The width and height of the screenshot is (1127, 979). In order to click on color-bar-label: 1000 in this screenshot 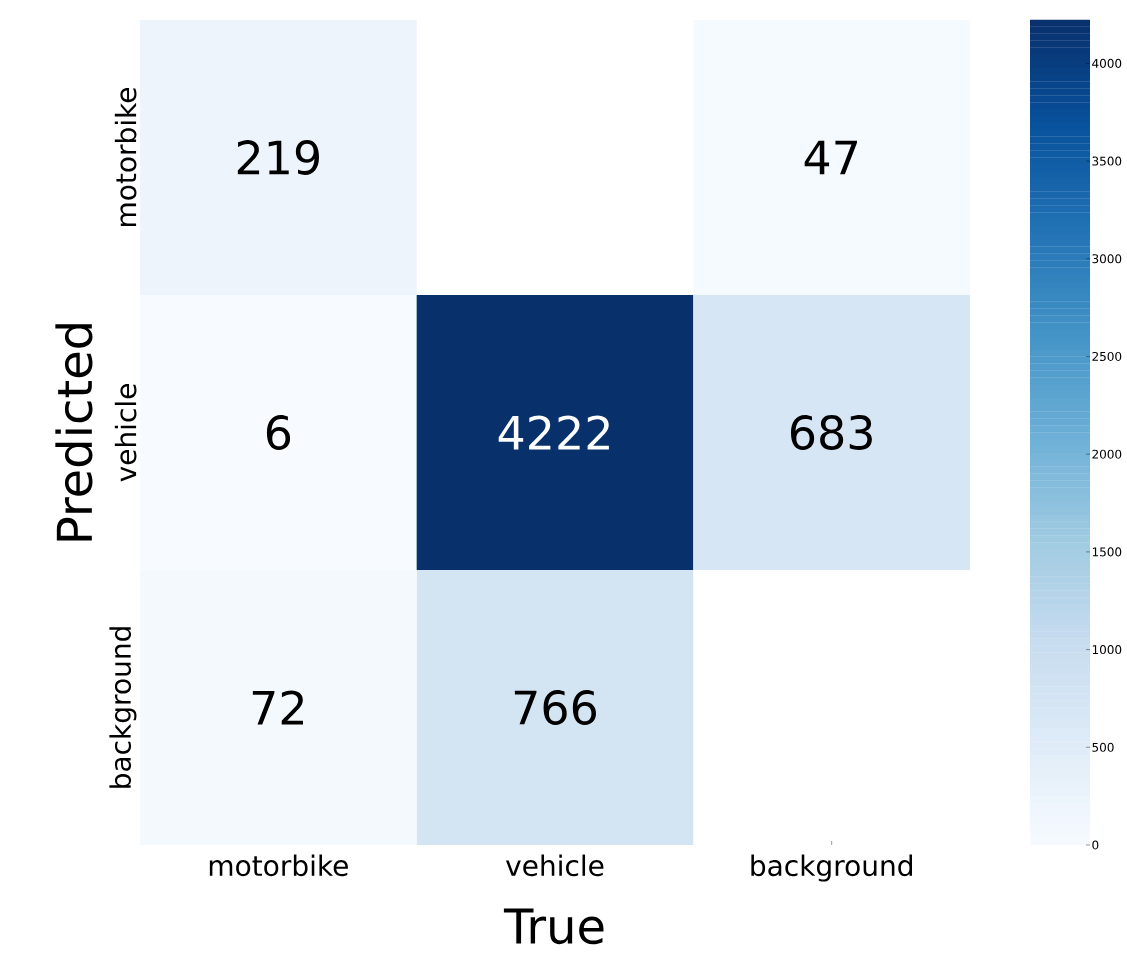, I will do `click(1107, 650)`.